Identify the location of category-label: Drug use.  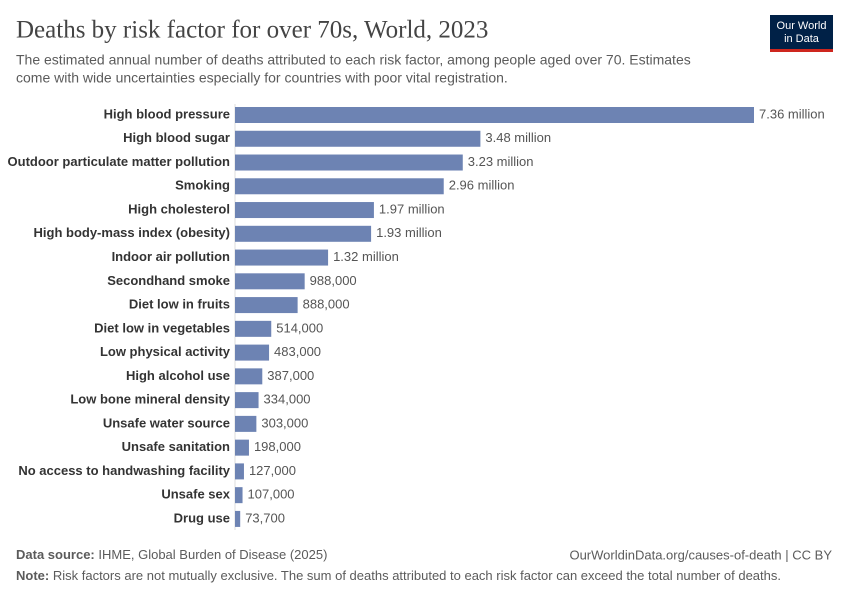
(202, 517).